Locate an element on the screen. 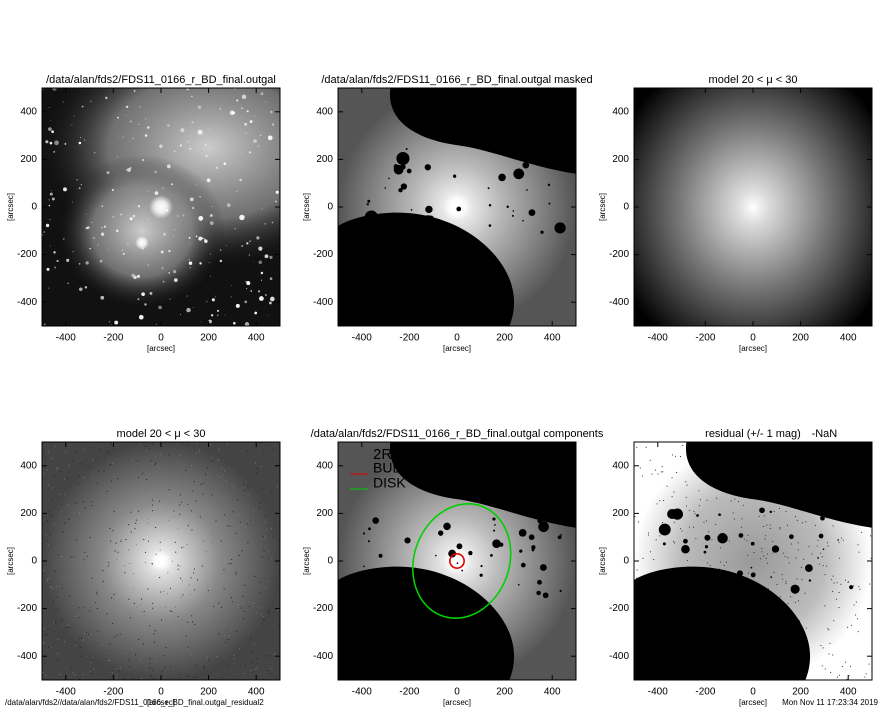 This screenshot has width=885, height=708. x-tick-label: 0 is located at coordinates (457, 338).